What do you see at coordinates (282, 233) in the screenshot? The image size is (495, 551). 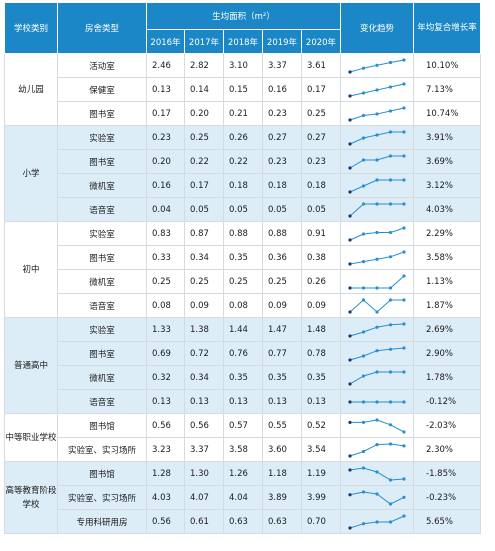 I see `area-value-cell: 0.88` at bounding box center [282, 233].